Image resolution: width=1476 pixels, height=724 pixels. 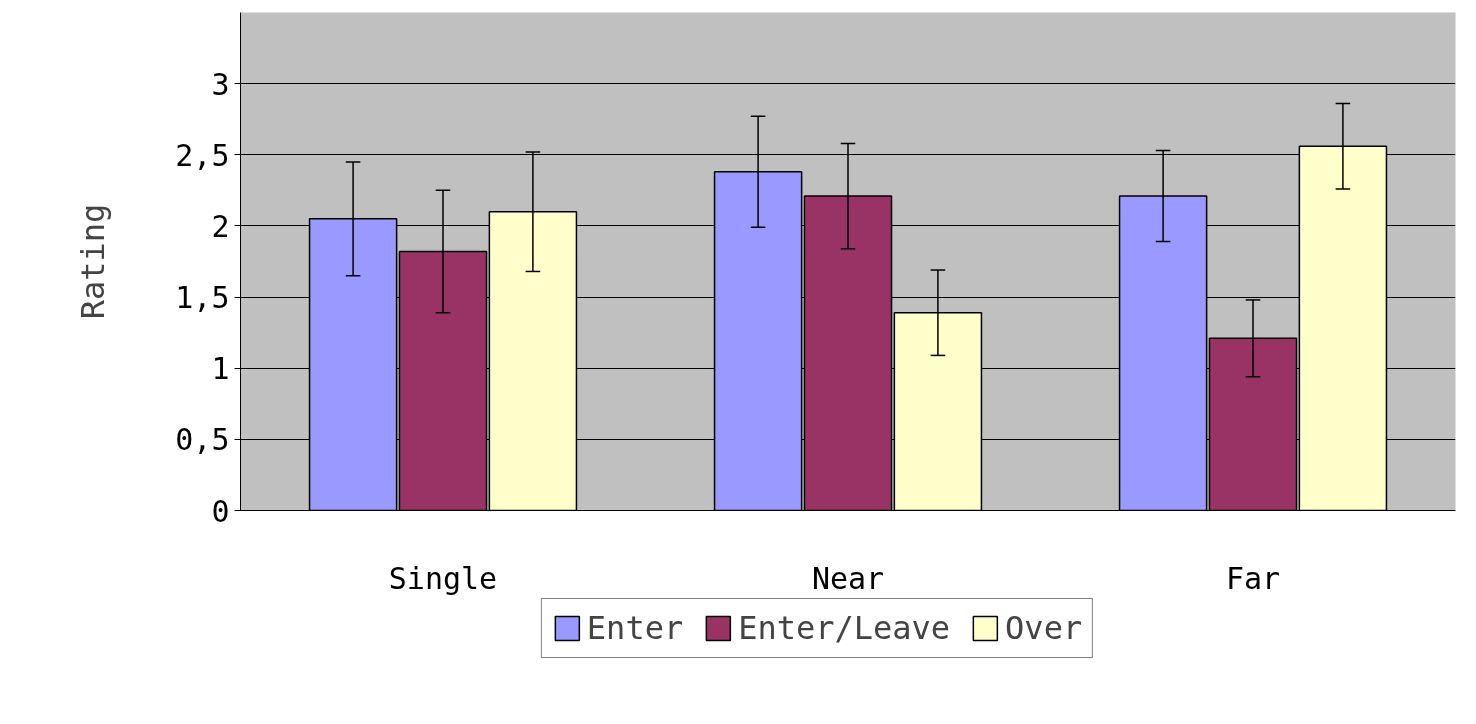 What do you see at coordinates (202, 440) in the screenshot?
I see `y-tick-label: 0,5` at bounding box center [202, 440].